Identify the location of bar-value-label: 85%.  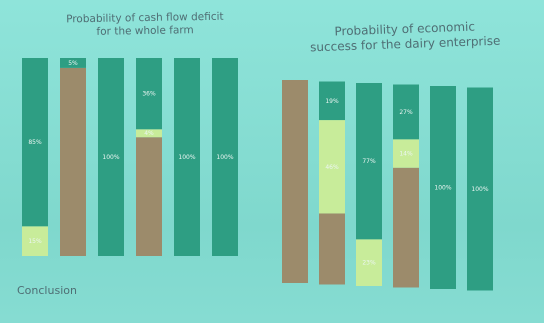
(35, 142).